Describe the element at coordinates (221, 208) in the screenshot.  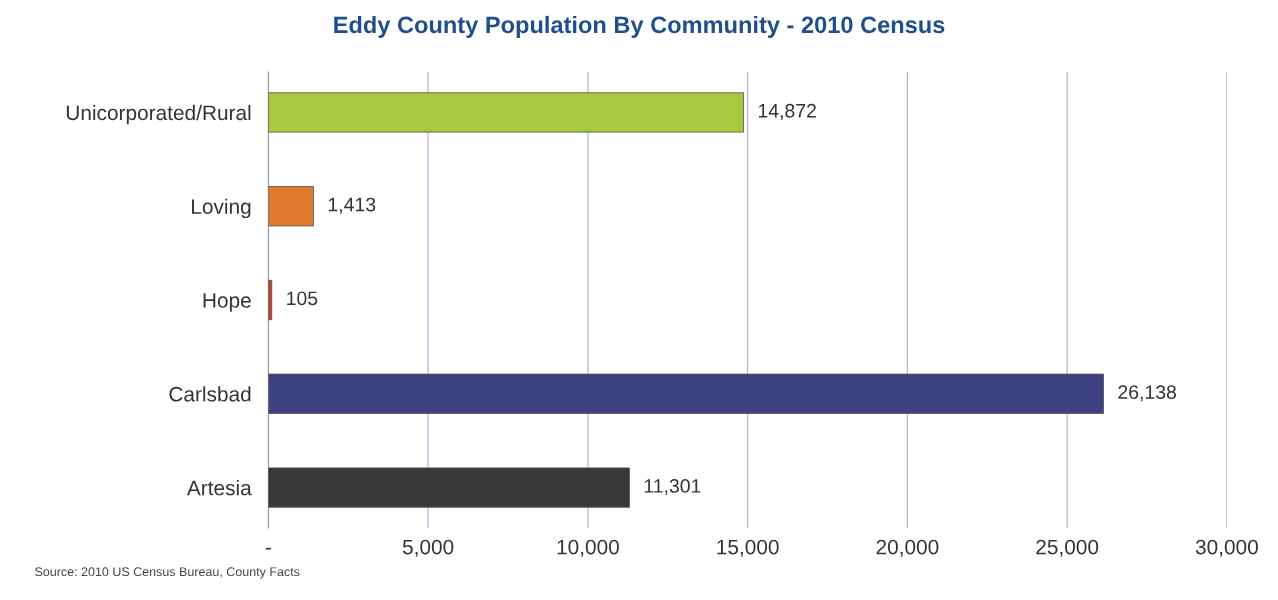
I see `y-tick-label: Loving` at that location.